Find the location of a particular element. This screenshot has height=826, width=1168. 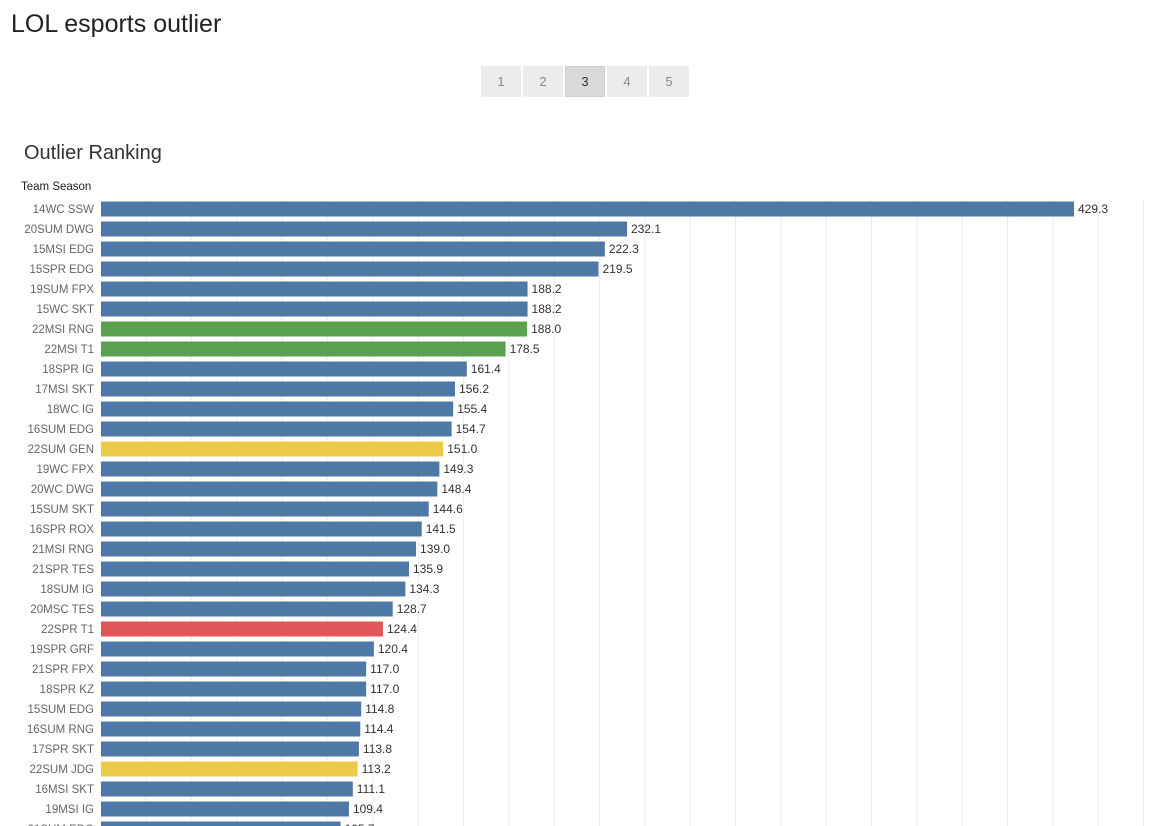

value-label: 139.0 is located at coordinates (435, 549).